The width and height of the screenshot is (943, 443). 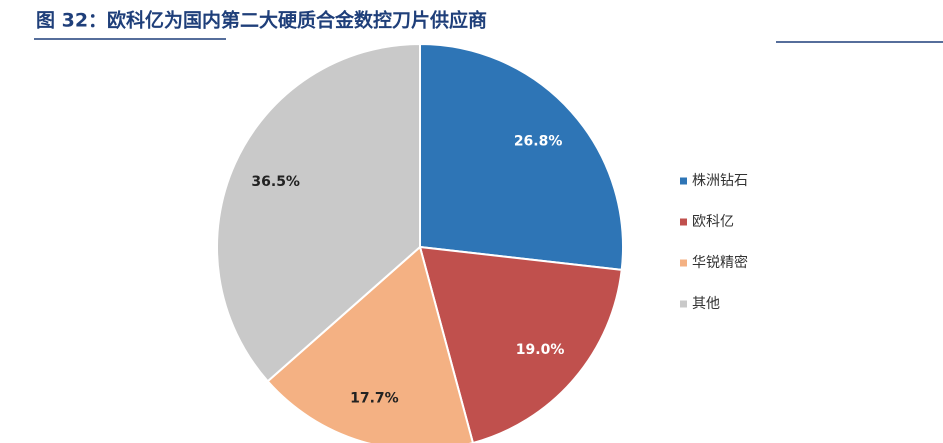 I want to click on legend-label: 华锐精密, so click(x=720, y=262).